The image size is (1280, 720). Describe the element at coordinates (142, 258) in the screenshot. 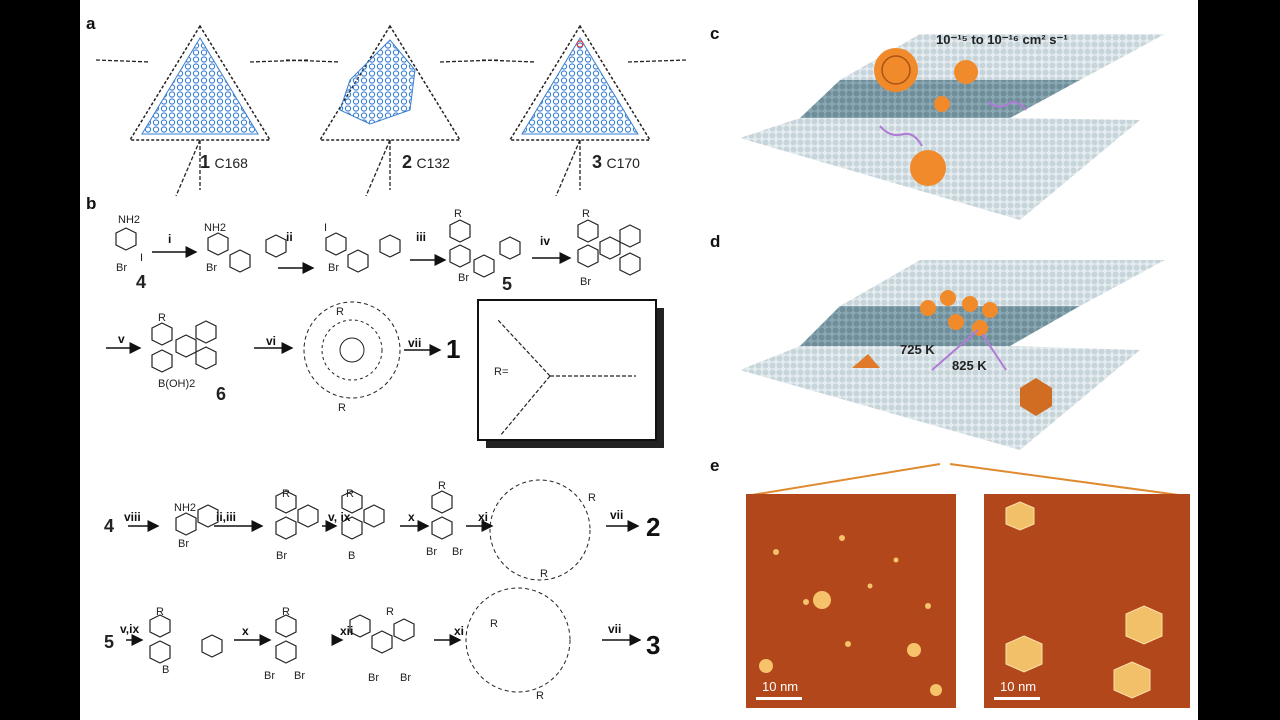

I see `atom-i-4: I` at that location.